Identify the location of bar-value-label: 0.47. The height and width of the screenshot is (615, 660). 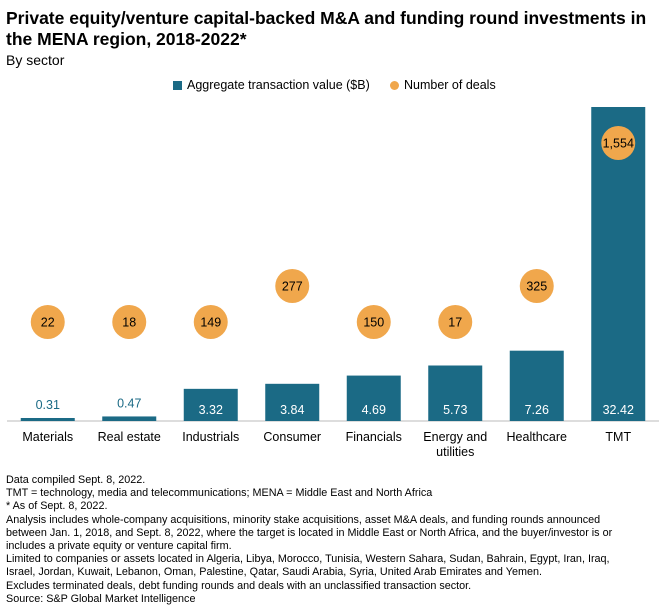
(129, 403).